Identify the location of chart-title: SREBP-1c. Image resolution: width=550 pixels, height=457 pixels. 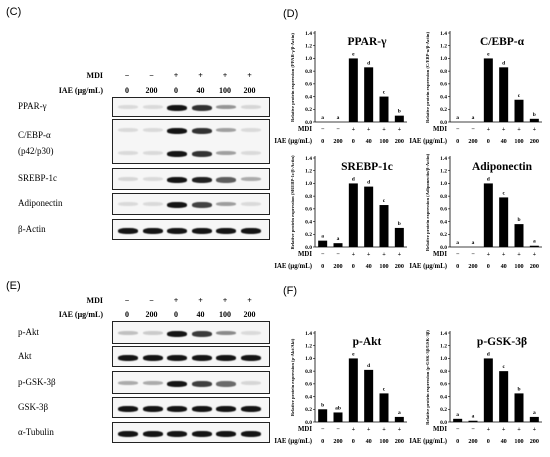
(367, 167).